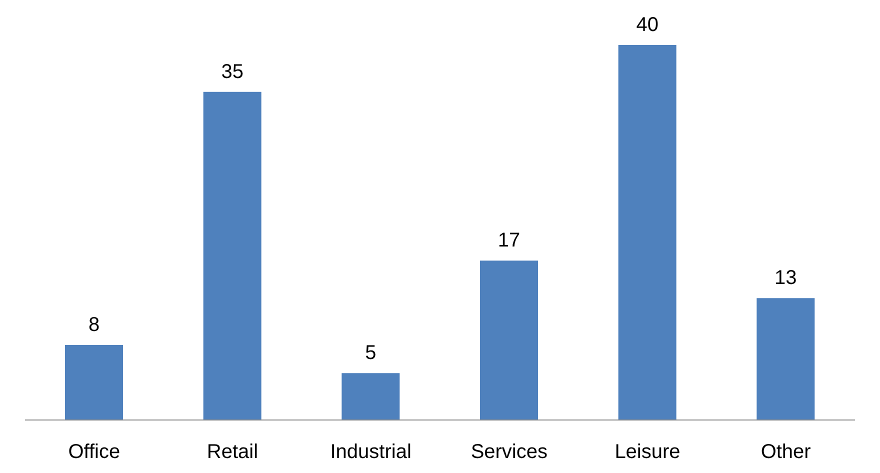 The height and width of the screenshot is (473, 880). What do you see at coordinates (509, 241) in the screenshot?
I see `data-label: 17` at bounding box center [509, 241].